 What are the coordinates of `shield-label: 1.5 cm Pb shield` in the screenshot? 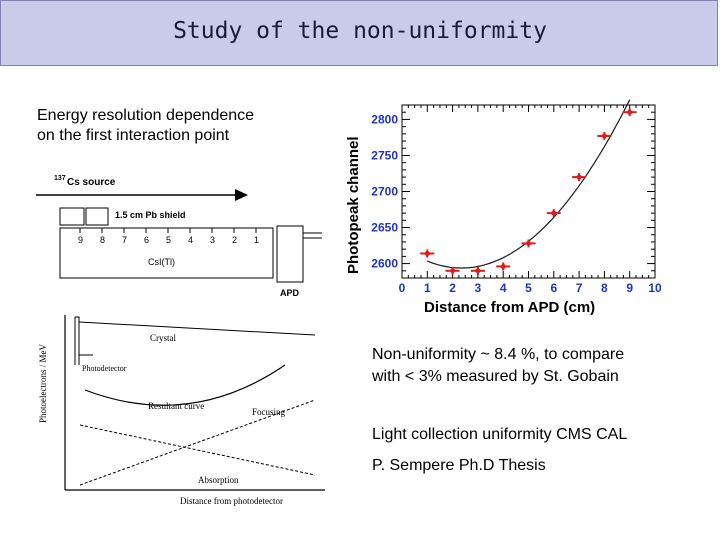 It's located at (150, 215).